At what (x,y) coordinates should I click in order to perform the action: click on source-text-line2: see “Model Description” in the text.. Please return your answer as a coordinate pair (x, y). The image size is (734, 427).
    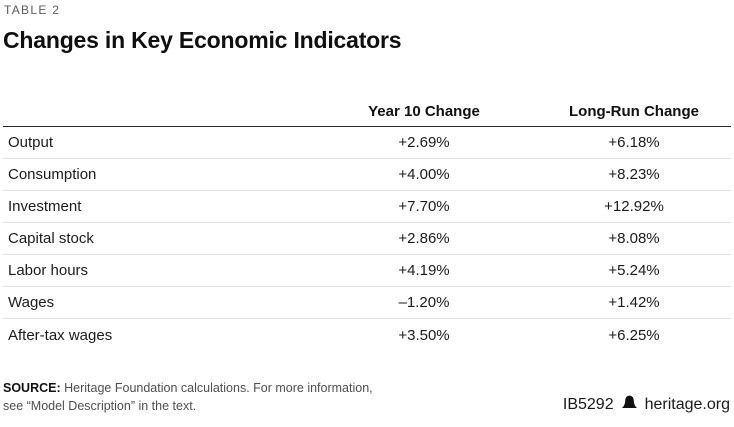
    Looking at the image, I should click on (100, 406).